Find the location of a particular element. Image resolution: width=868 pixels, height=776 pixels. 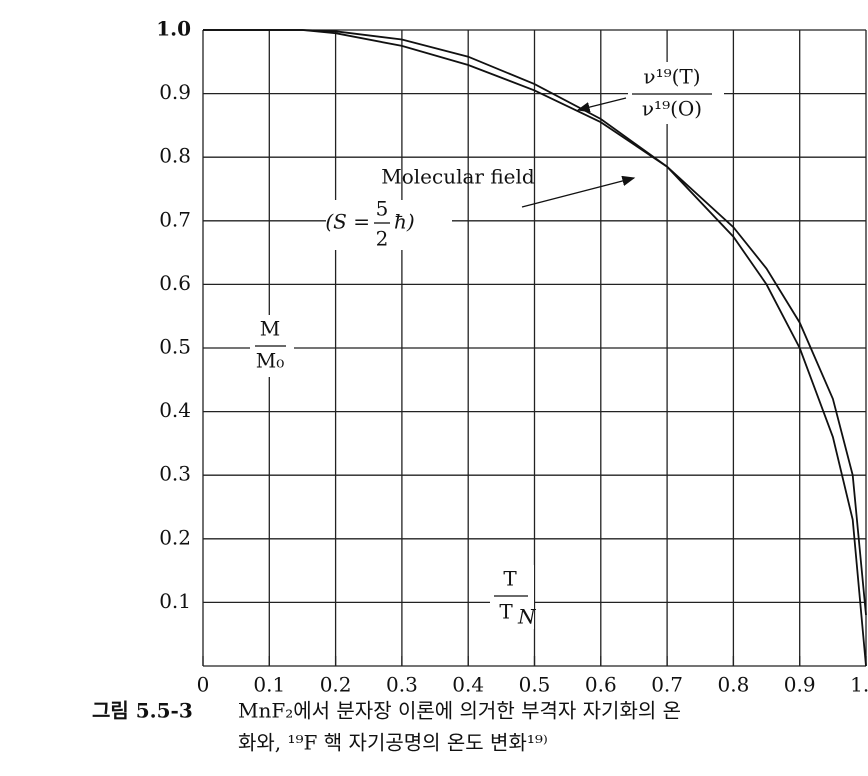

annotation: ν¹⁹(T) is located at coordinates (671, 77).